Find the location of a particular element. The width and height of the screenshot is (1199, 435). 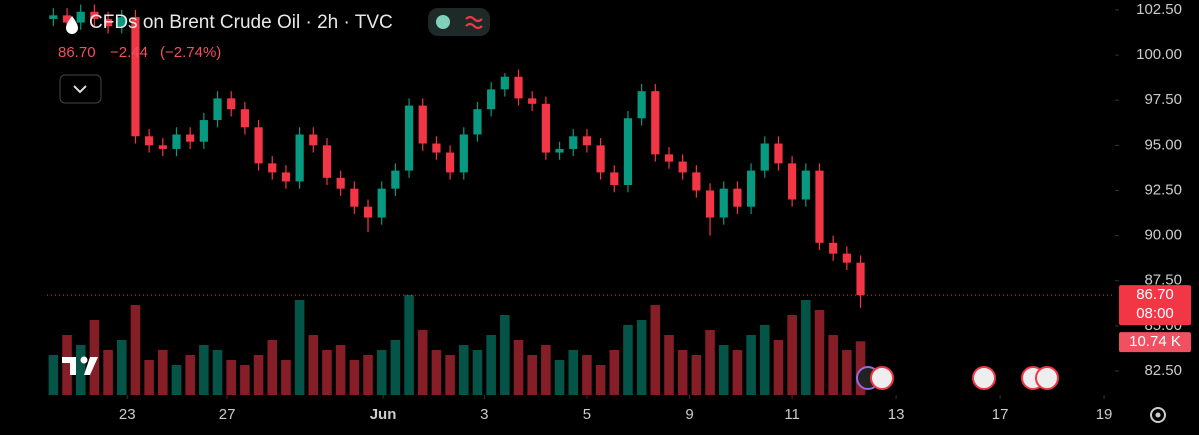

collapse-button is located at coordinates (80, 89).